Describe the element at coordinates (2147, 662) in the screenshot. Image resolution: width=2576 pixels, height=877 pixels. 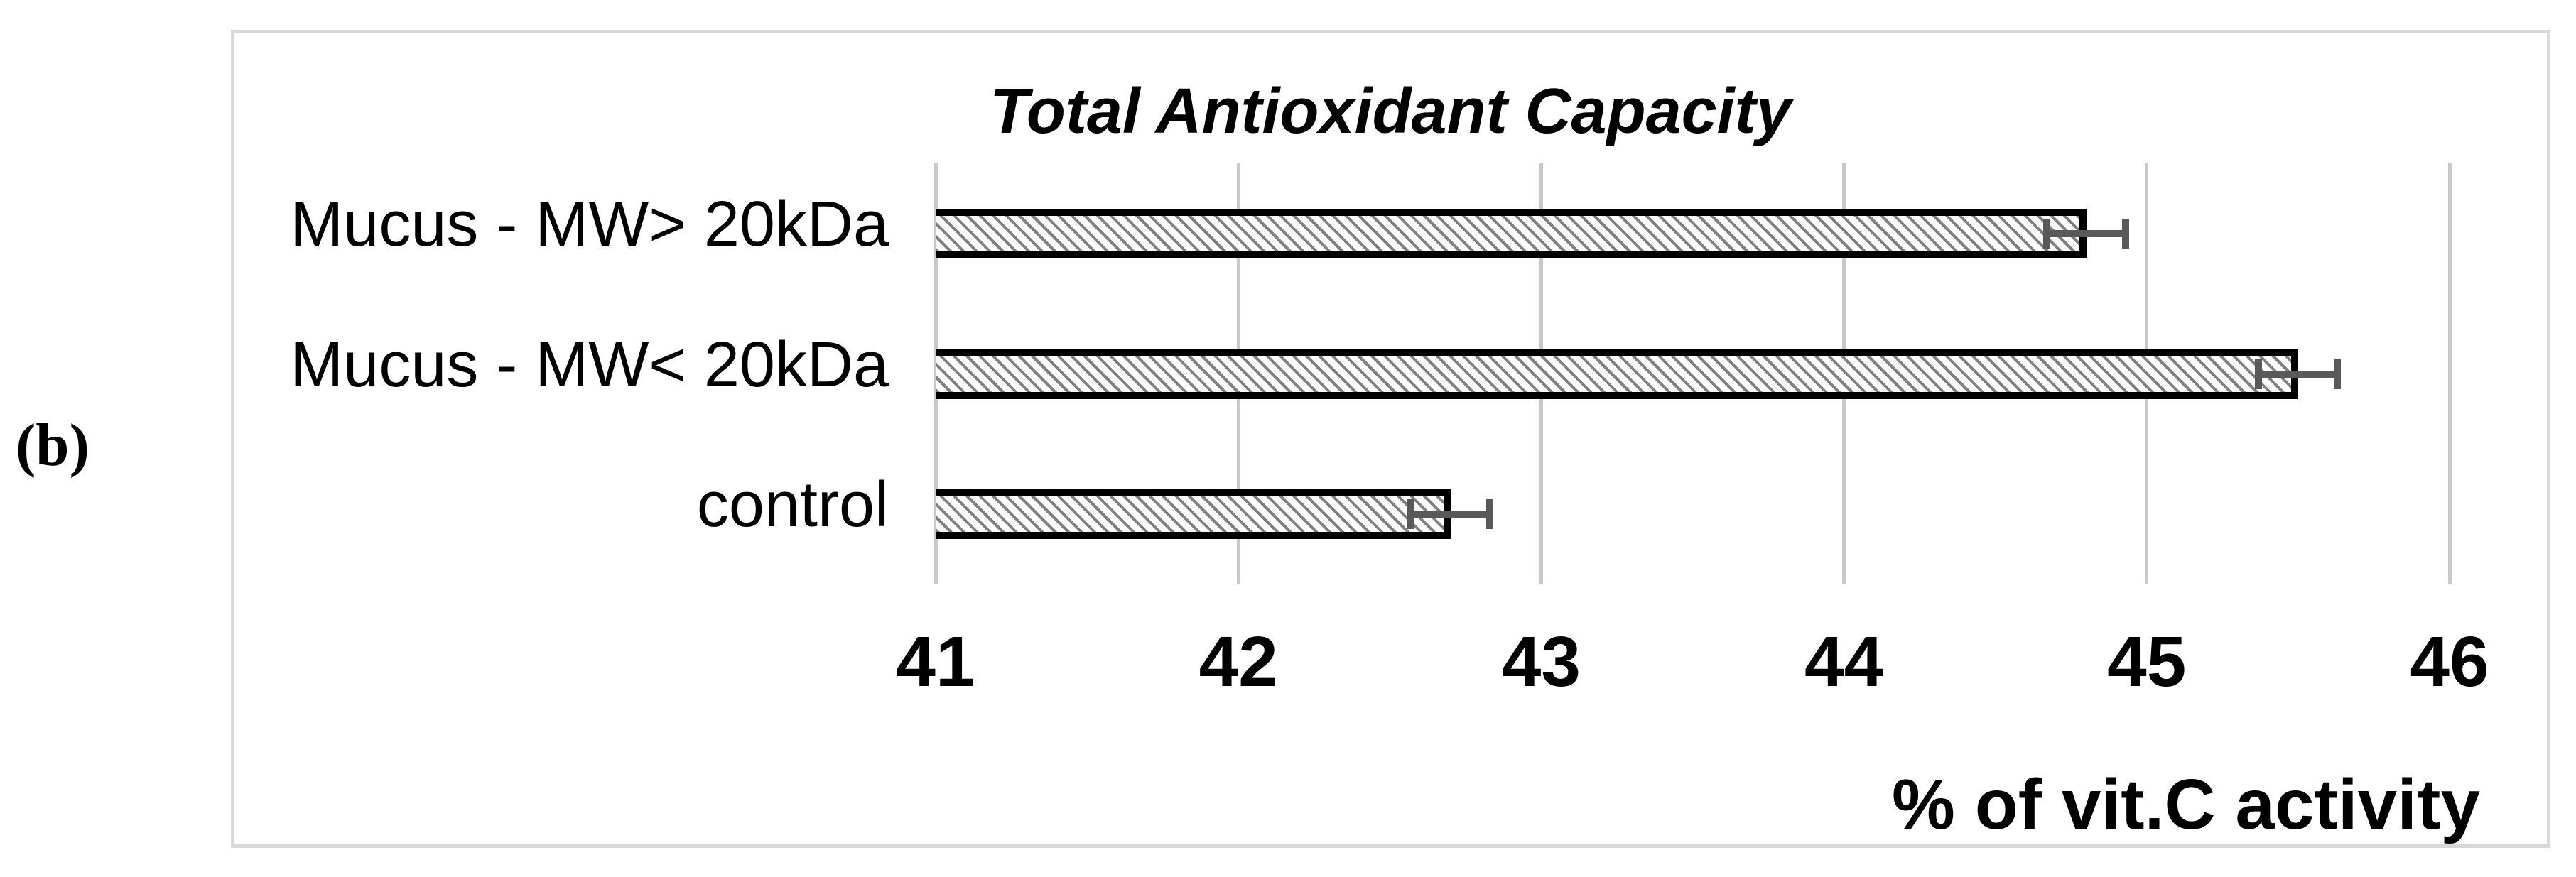
I see `x-tick-label: 45` at that location.